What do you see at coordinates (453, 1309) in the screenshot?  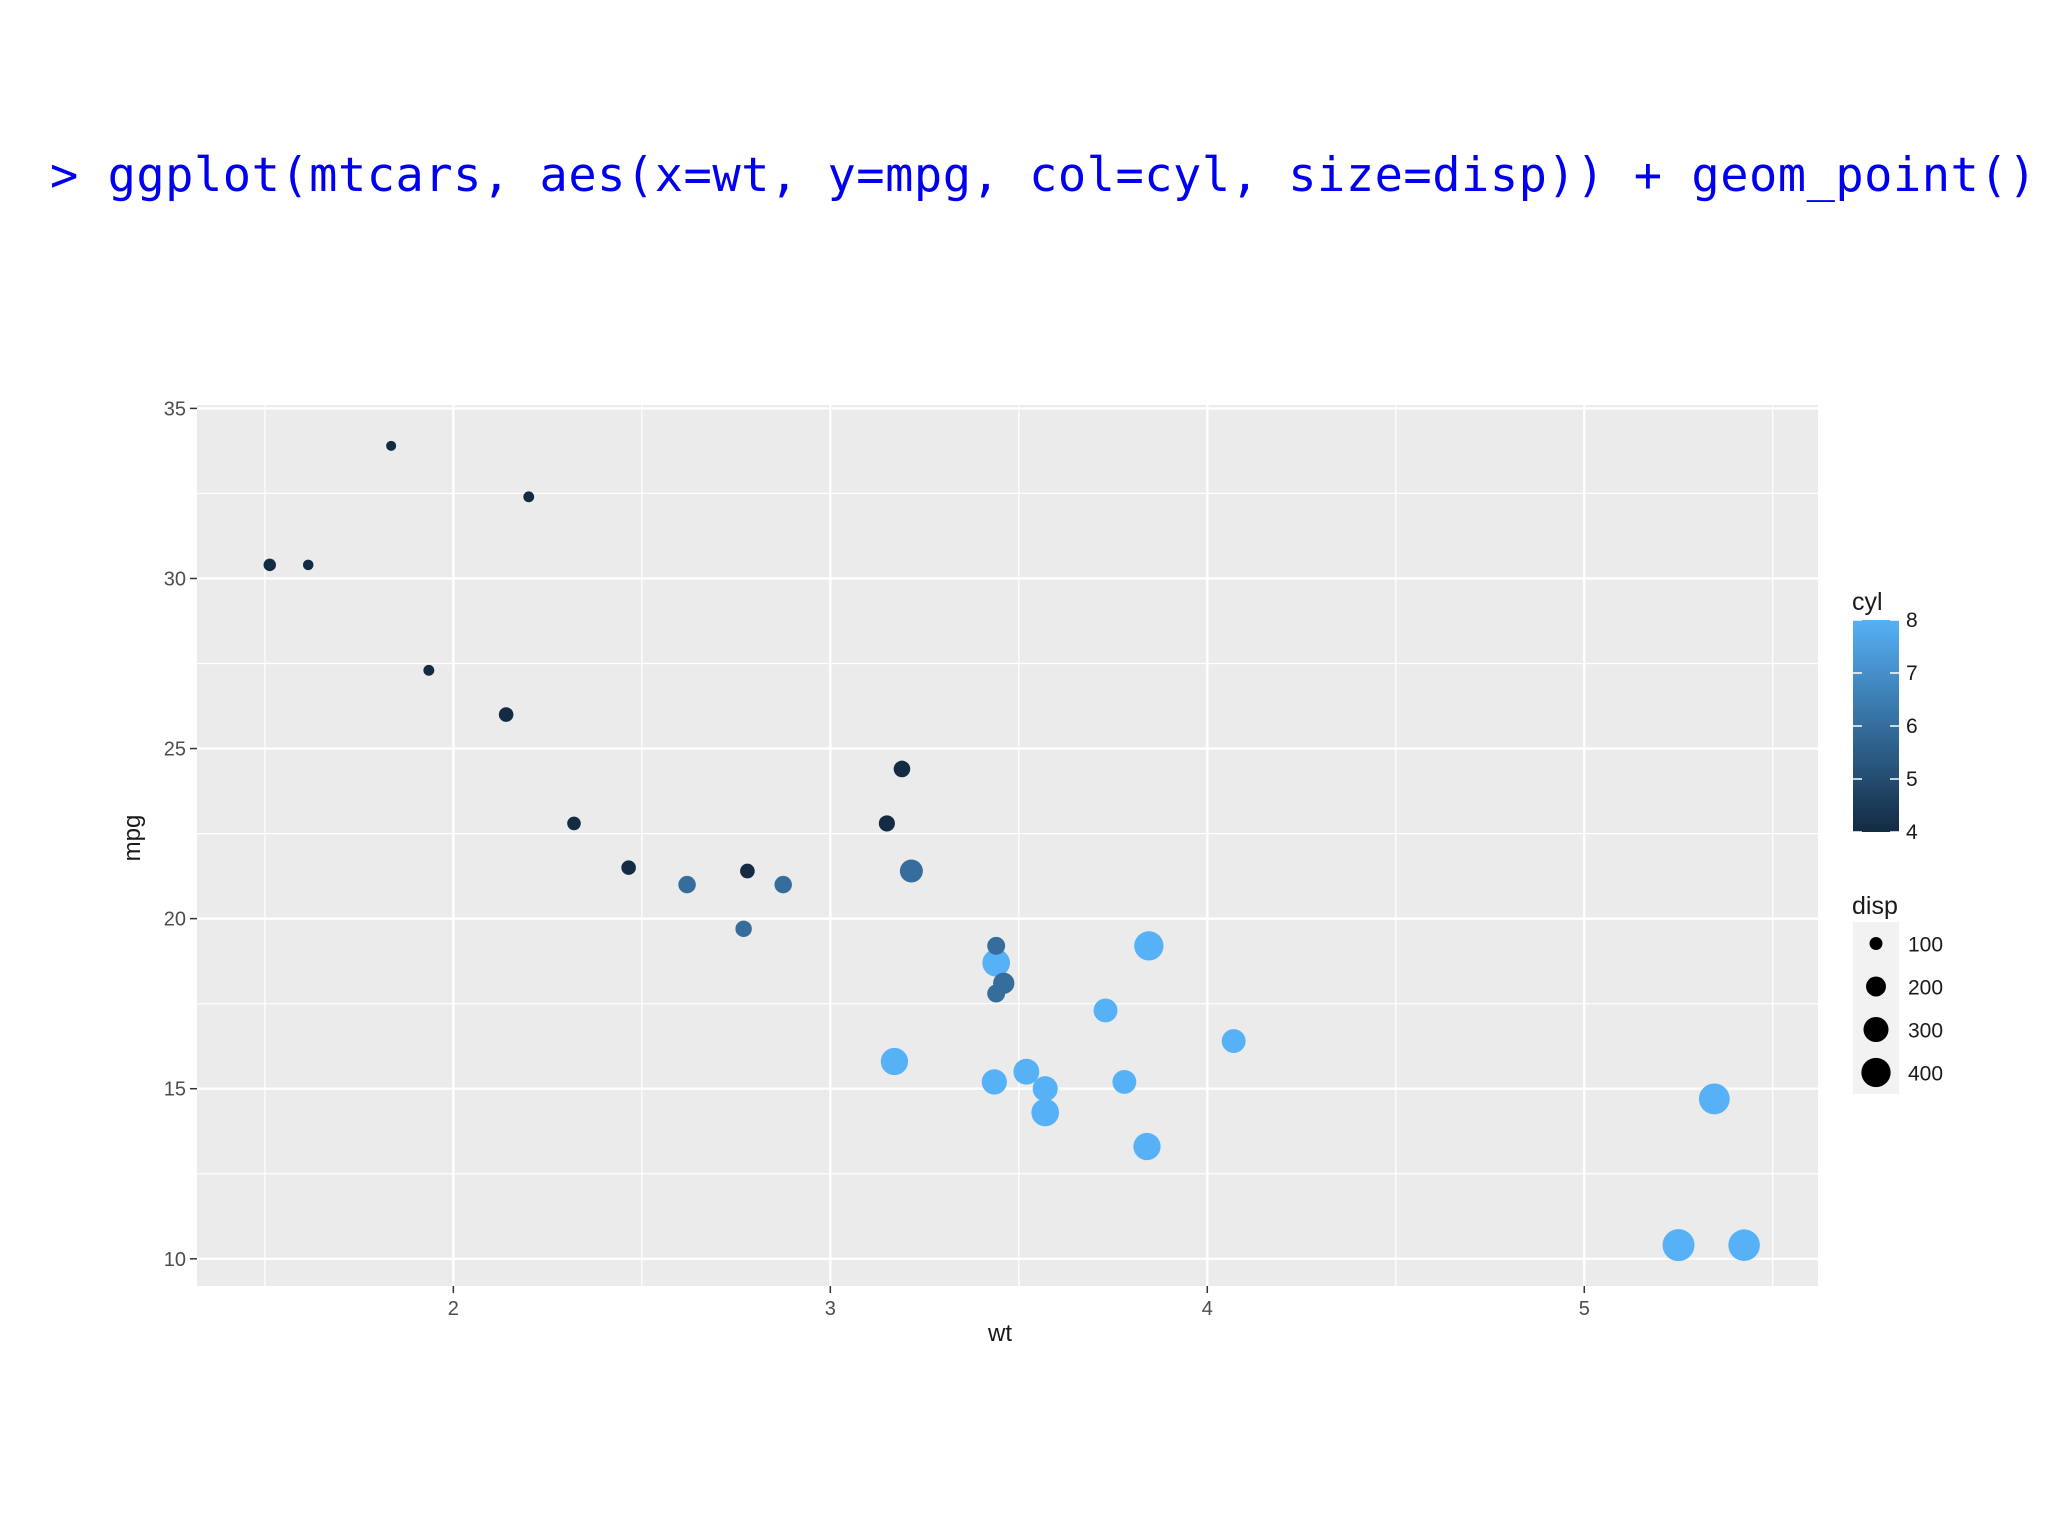 I see `x-tick-label: 2` at bounding box center [453, 1309].